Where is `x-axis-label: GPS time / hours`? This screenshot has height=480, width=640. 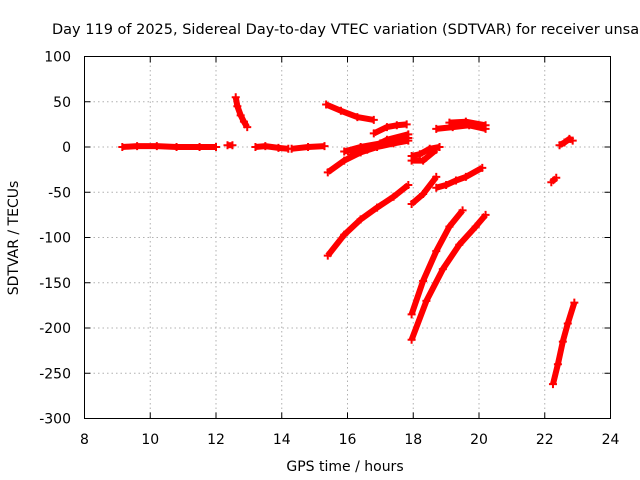
x-axis-label: GPS time / hours is located at coordinates (344, 467).